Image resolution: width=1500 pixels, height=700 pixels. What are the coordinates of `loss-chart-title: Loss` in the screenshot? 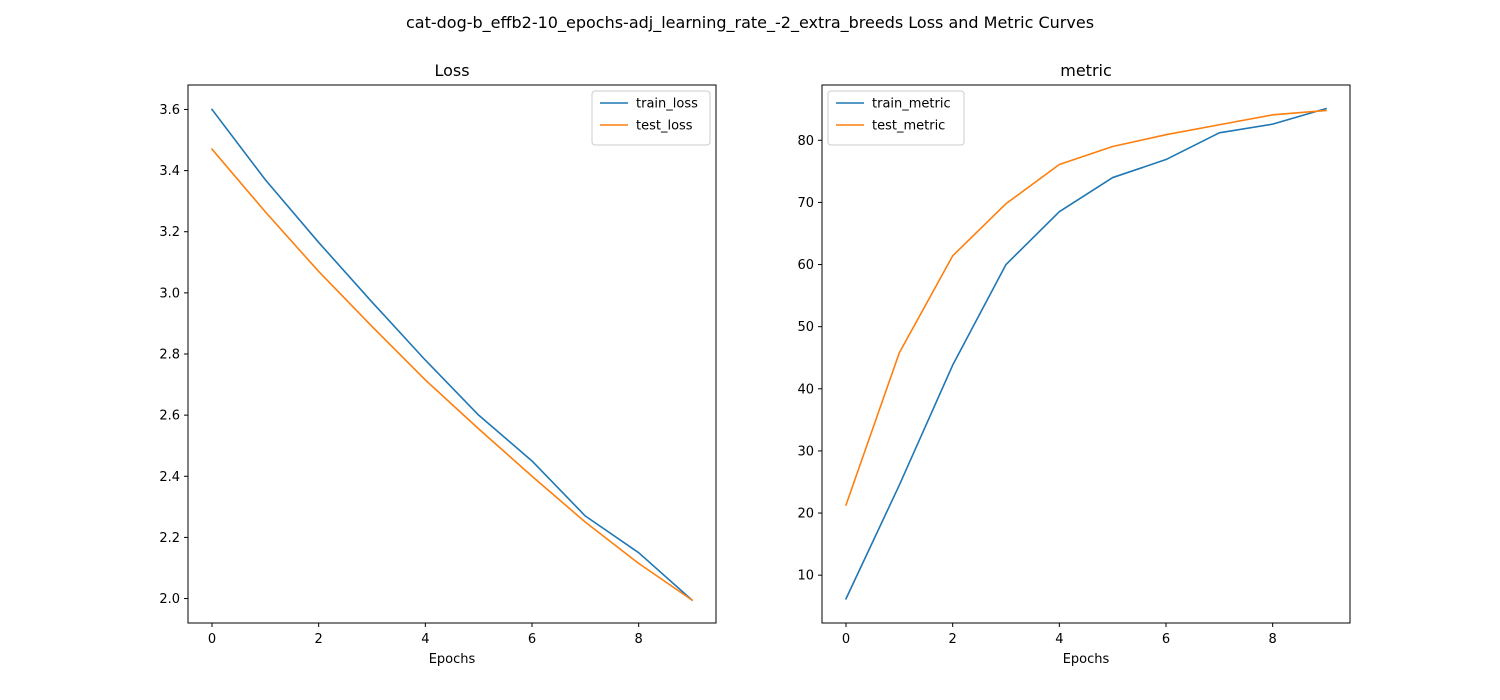 It's located at (451, 70).